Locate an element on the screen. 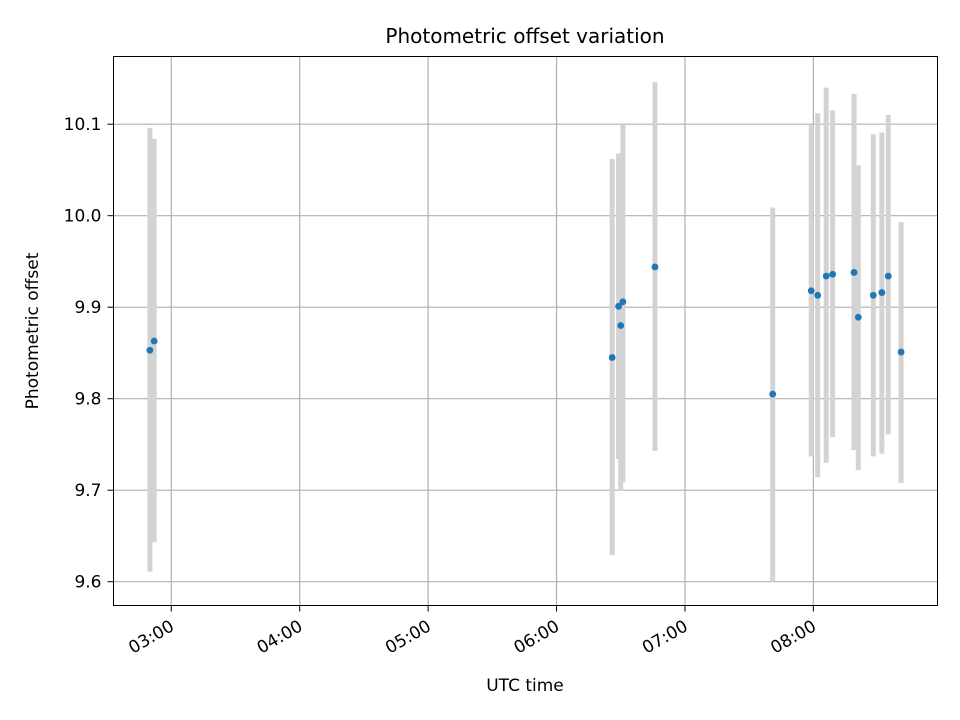 The height and width of the screenshot is (720, 960). chart-title: Photometric offset variation is located at coordinates (524, 36).